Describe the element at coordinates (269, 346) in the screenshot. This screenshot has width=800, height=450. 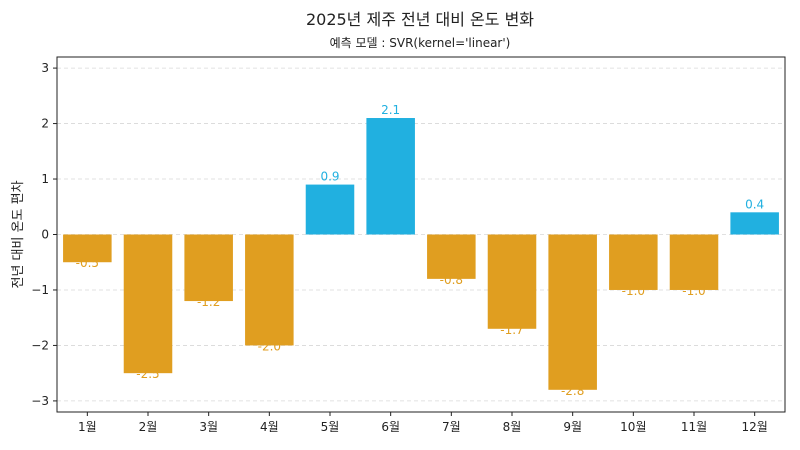
I see `bar-value-label: -2.0` at that location.